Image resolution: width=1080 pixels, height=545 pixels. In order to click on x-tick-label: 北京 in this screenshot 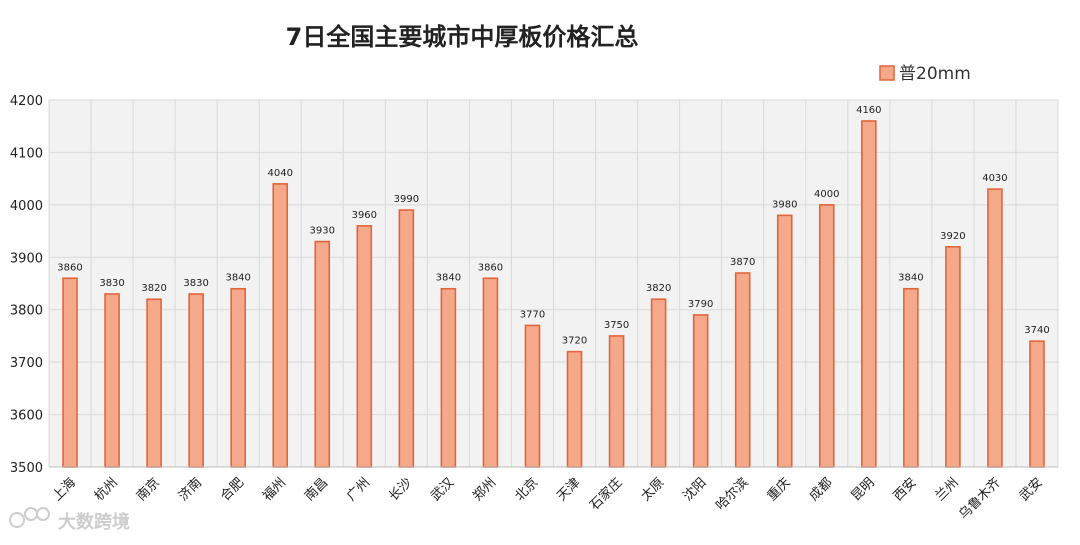, I will do `click(526, 489)`.